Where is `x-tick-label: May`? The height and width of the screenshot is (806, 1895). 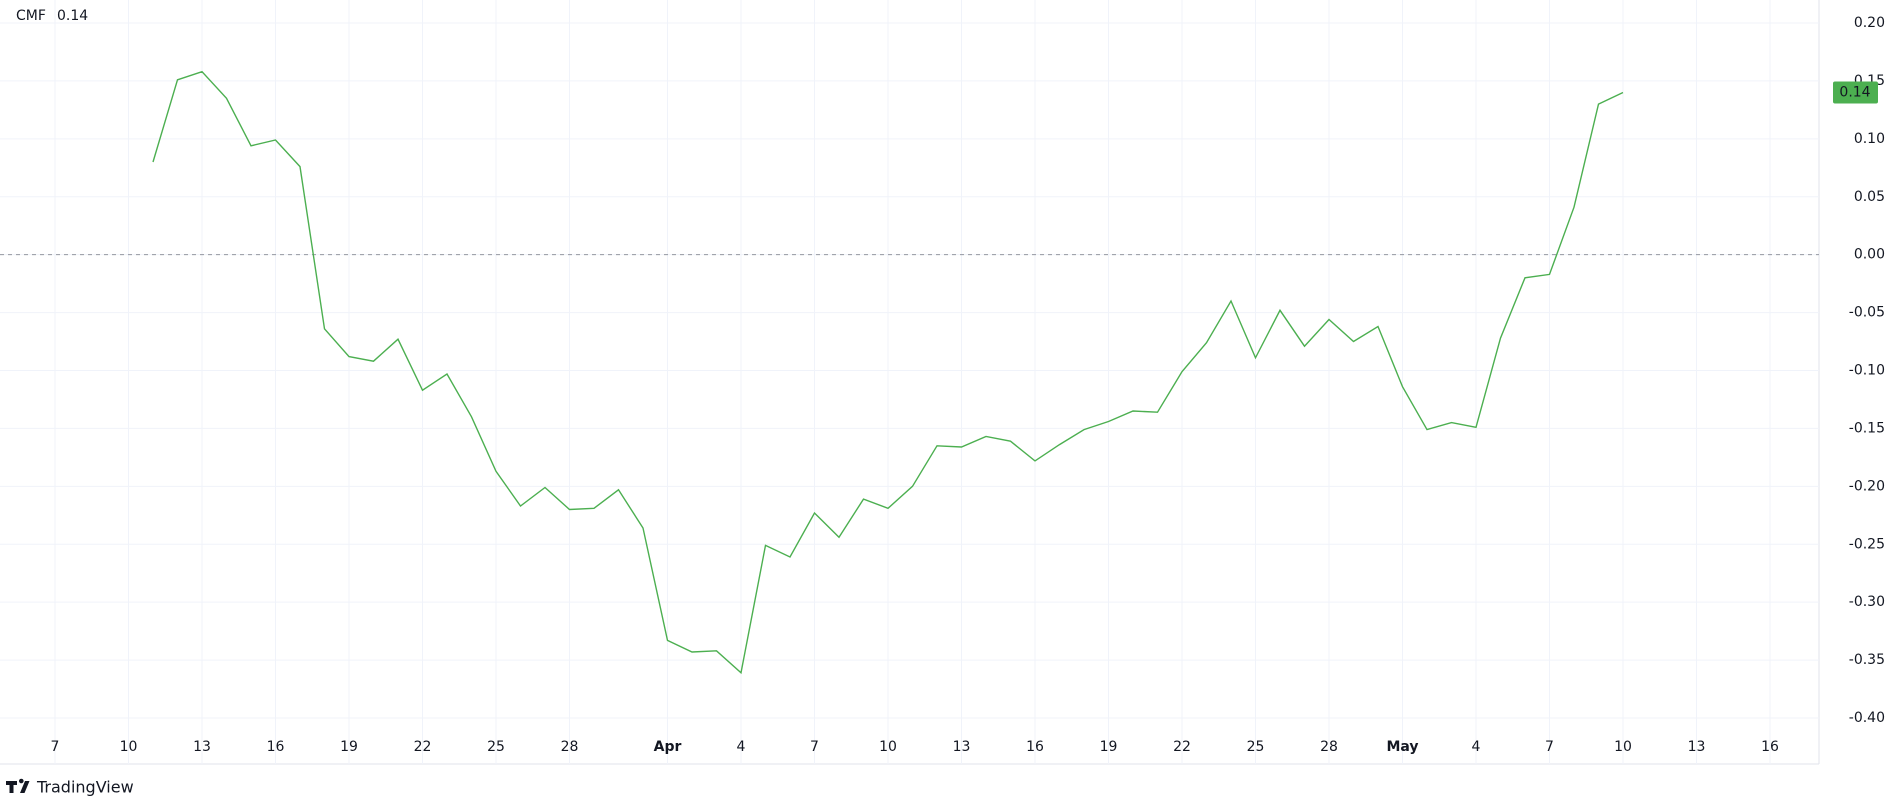 x-tick-label: May is located at coordinates (1402, 747).